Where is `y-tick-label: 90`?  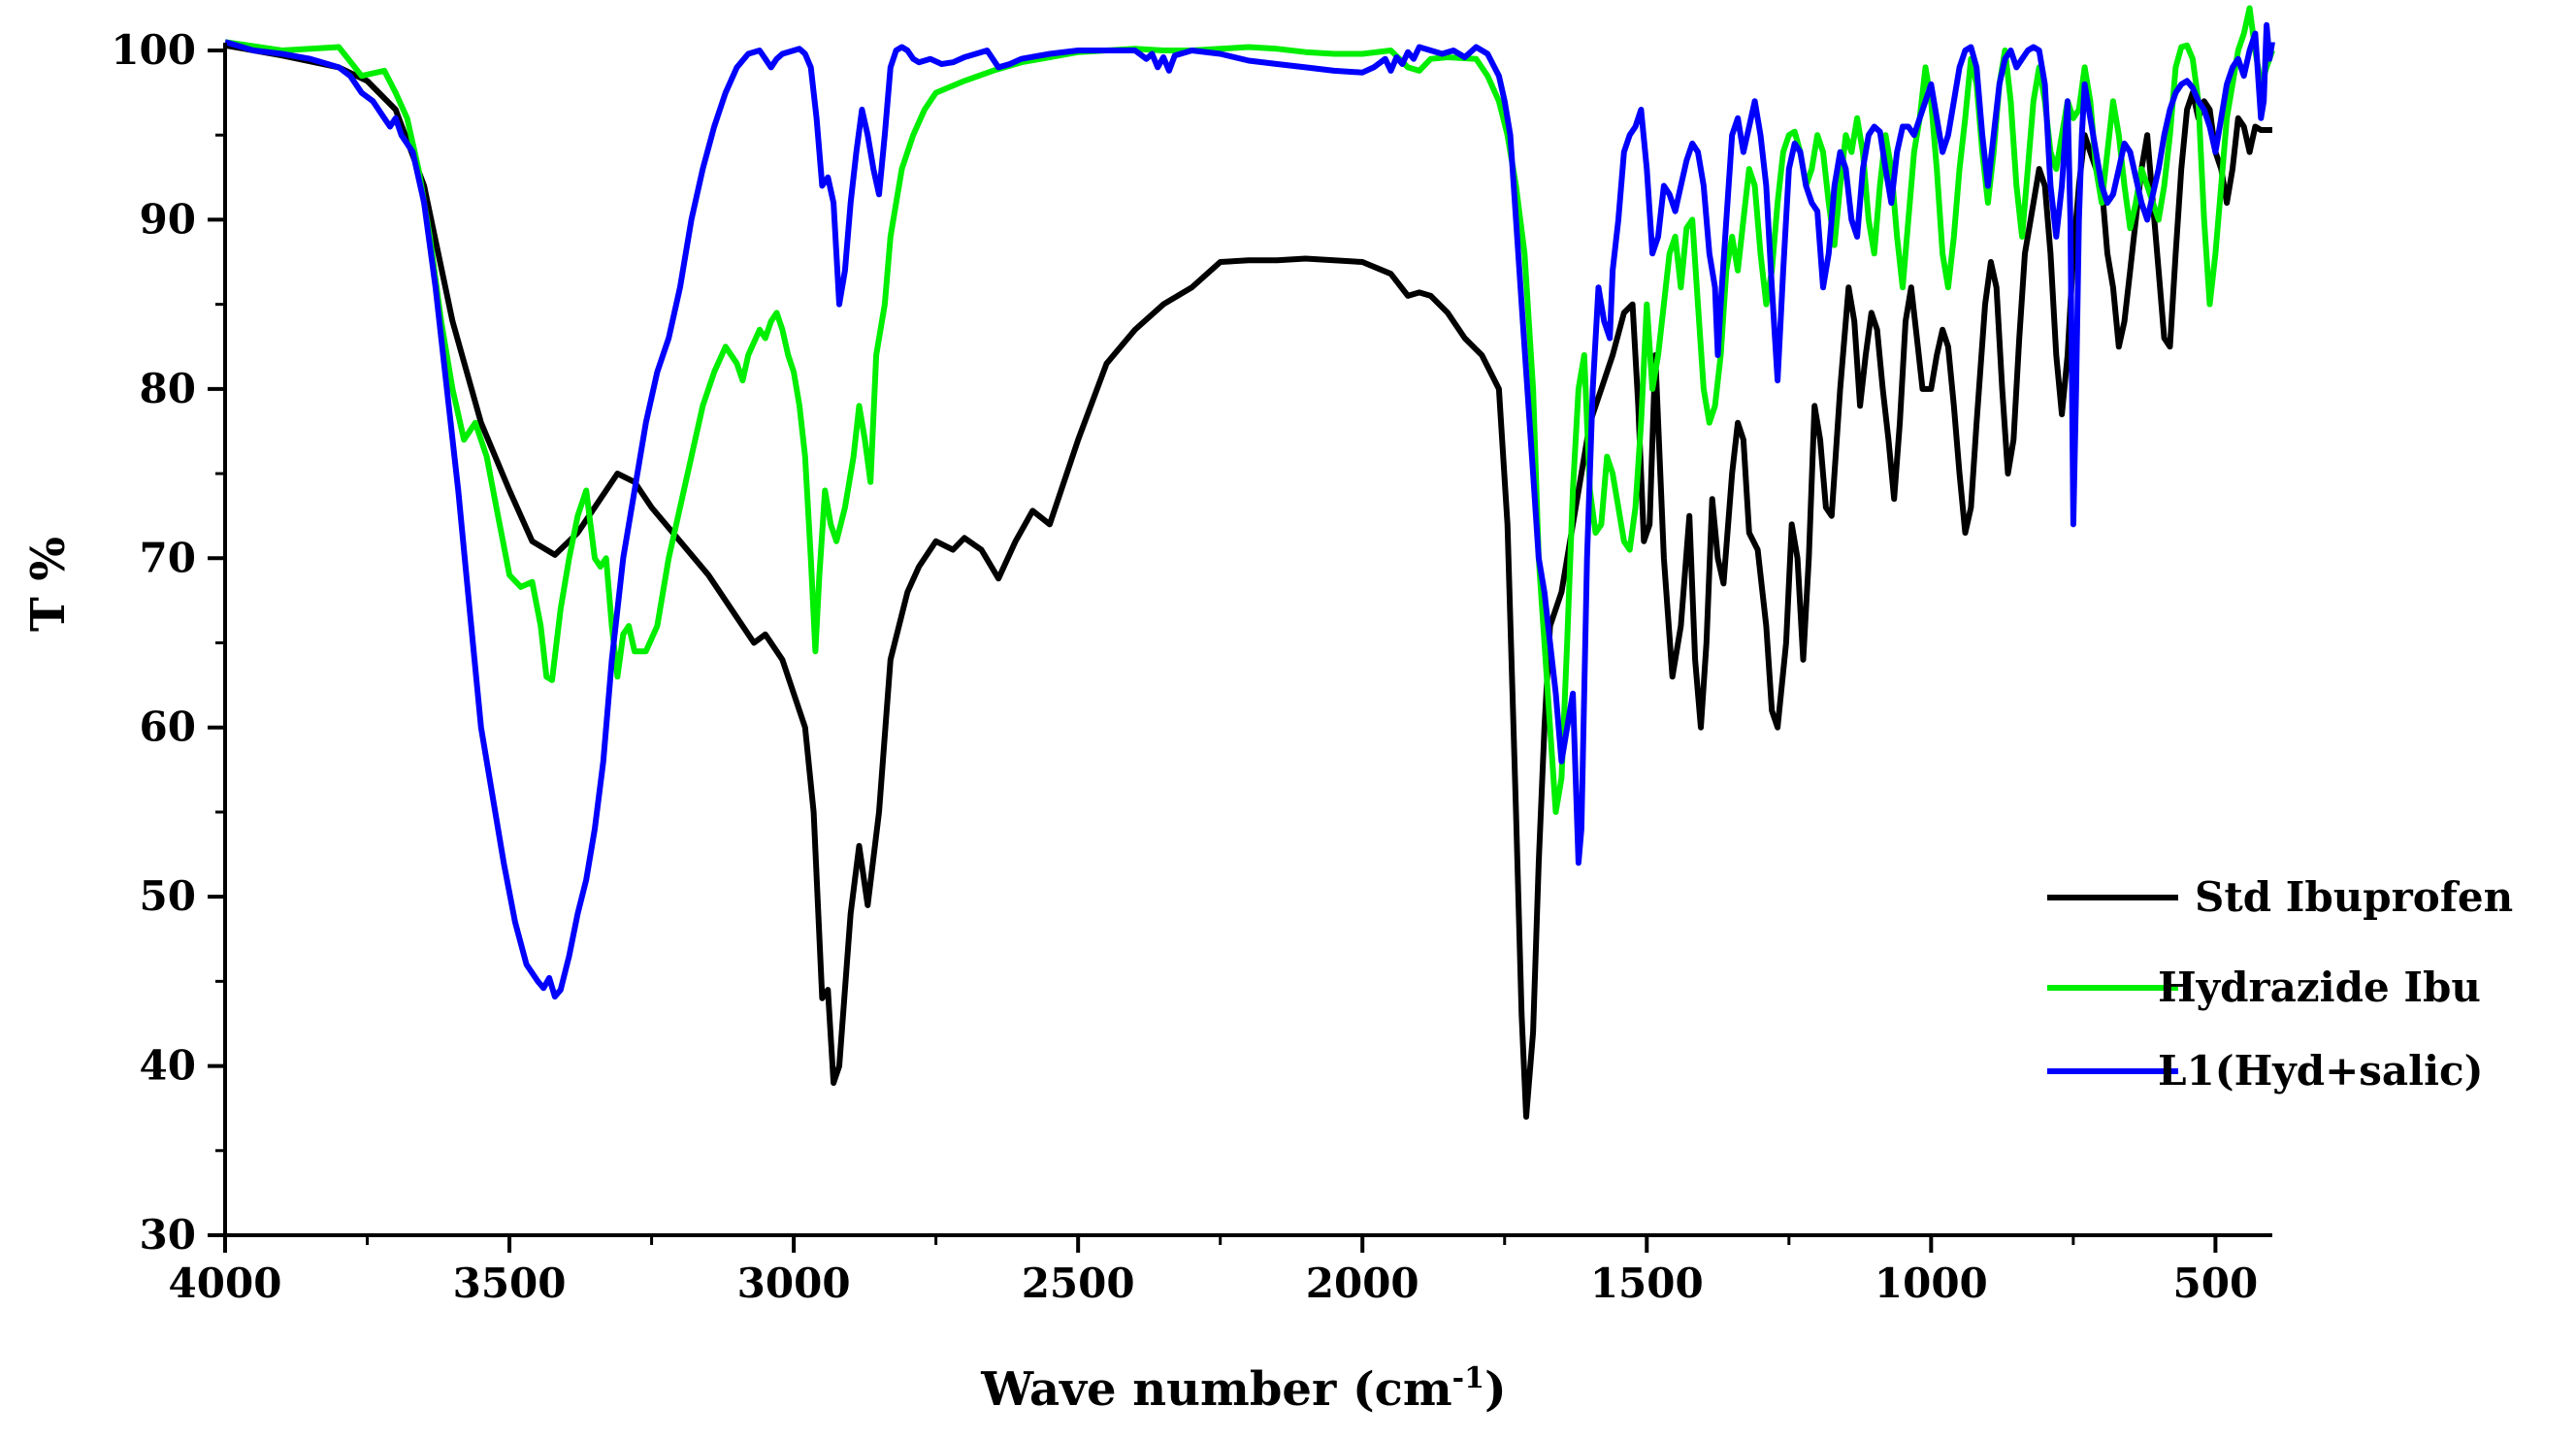
y-tick-label: 90 is located at coordinates (168, 219).